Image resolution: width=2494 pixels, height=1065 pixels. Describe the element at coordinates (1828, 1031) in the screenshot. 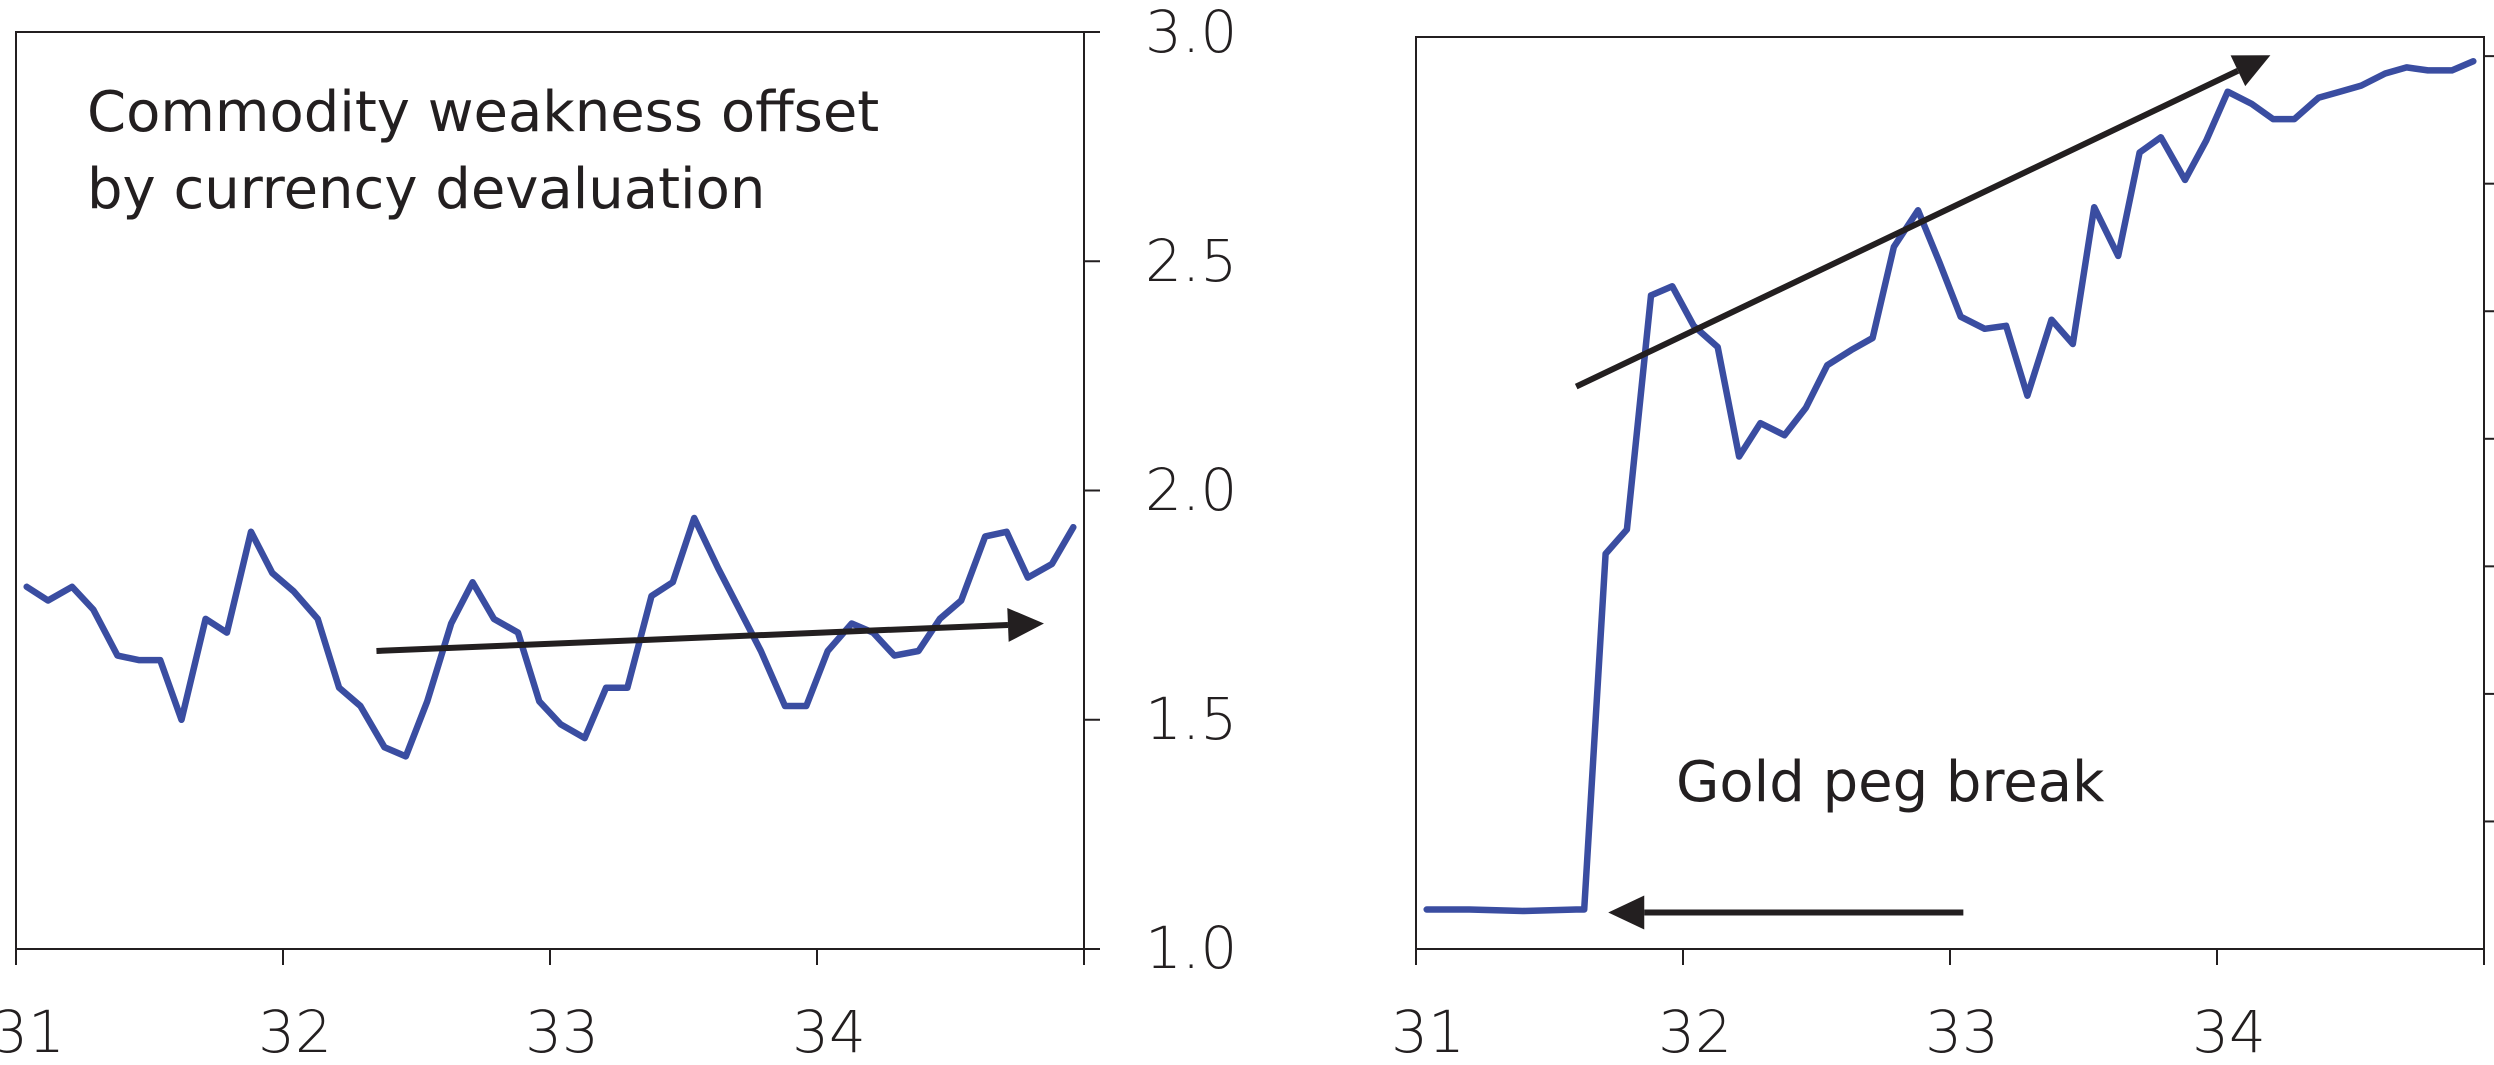

I see `right-x-tick-labels: 31 32 33 34` at that location.